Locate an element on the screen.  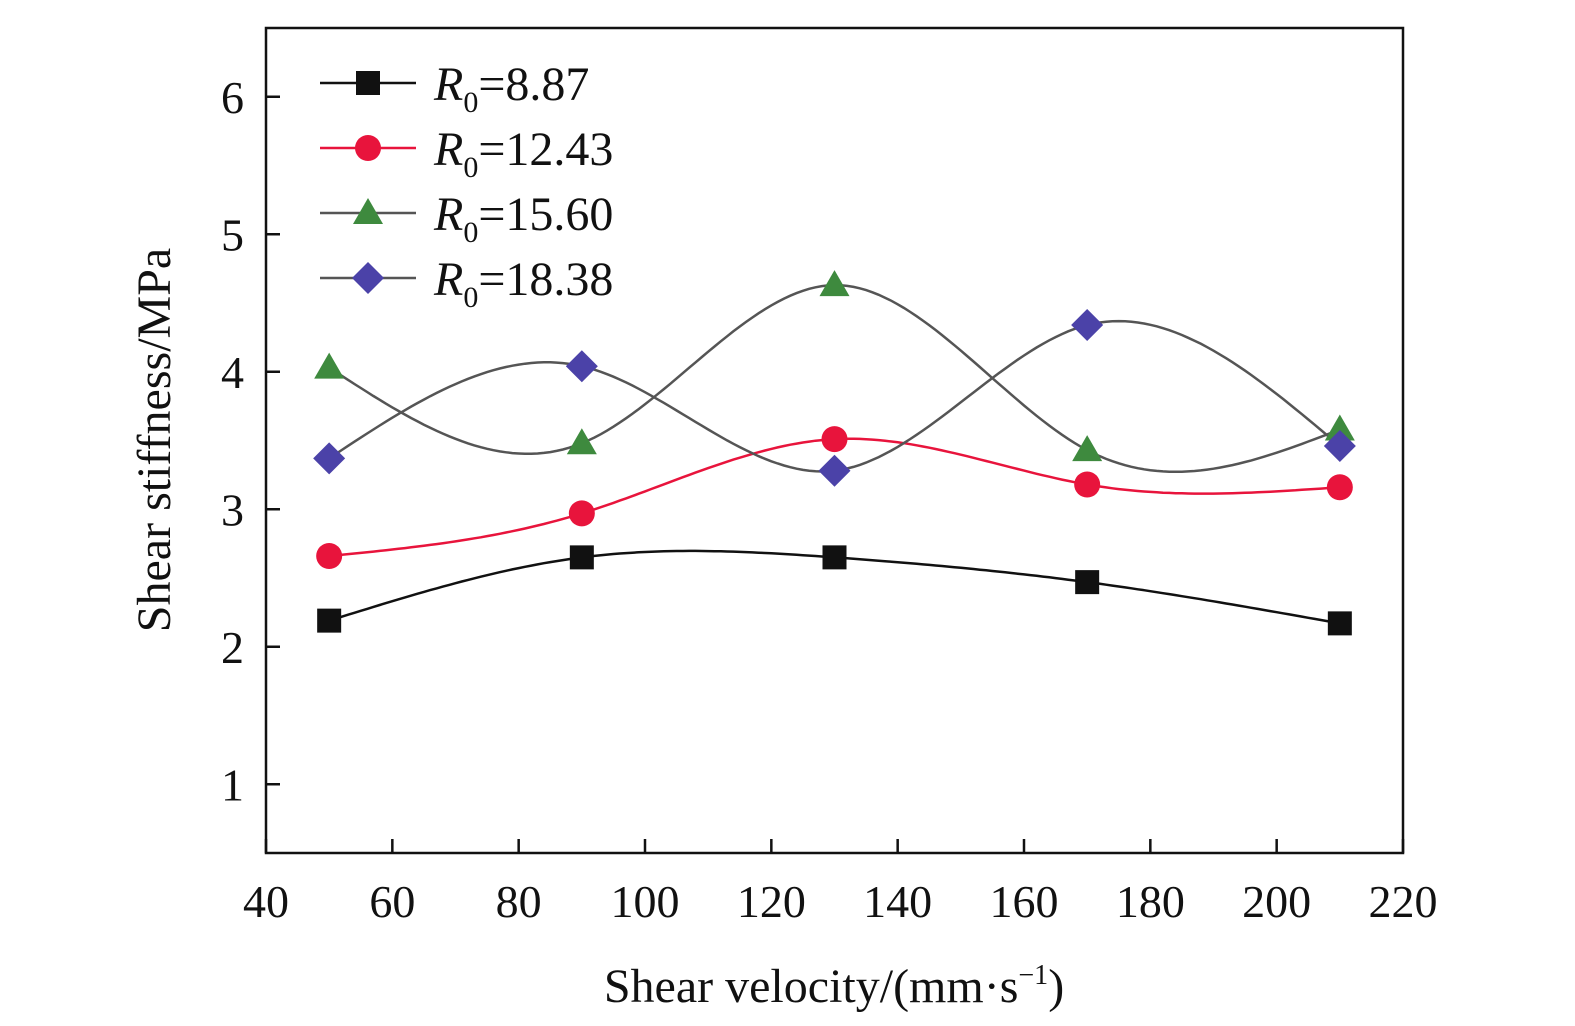
x-tick-label: 60 is located at coordinates (392, 901).